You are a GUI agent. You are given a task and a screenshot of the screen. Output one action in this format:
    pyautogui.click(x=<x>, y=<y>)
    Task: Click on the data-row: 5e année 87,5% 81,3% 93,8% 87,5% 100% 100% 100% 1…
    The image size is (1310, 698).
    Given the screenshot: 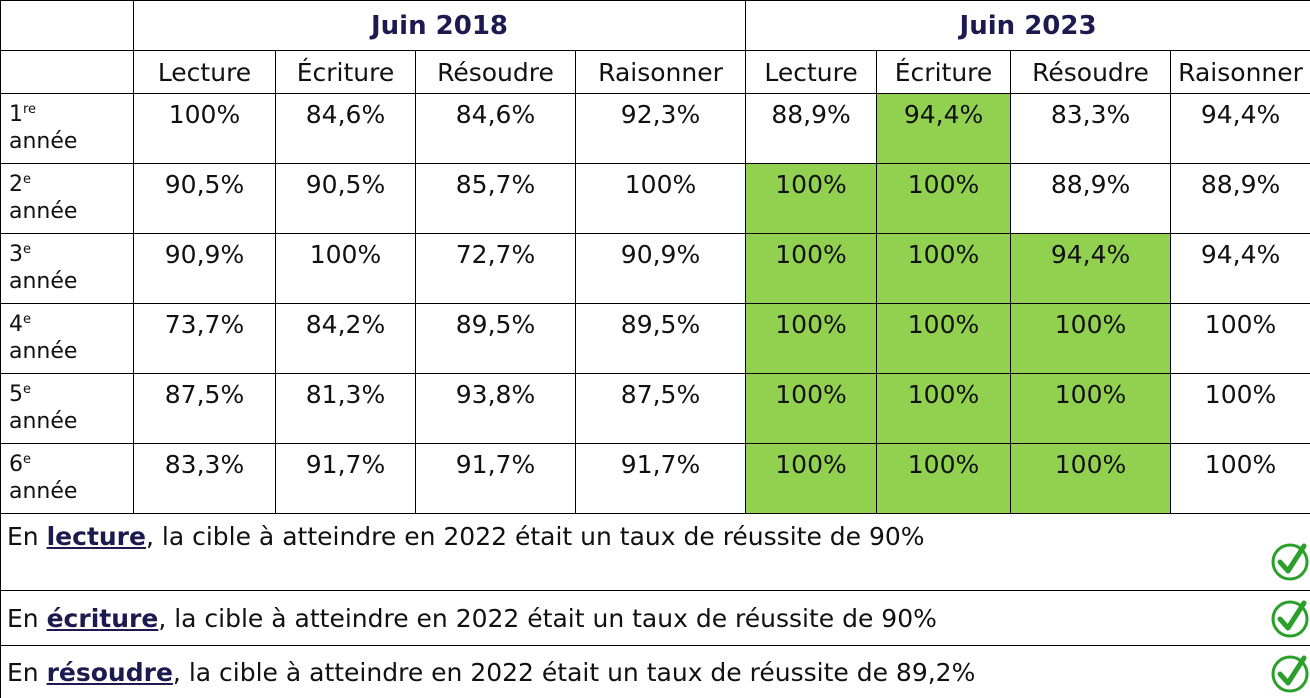 What is the action you would take?
    pyautogui.click(x=655, y=408)
    